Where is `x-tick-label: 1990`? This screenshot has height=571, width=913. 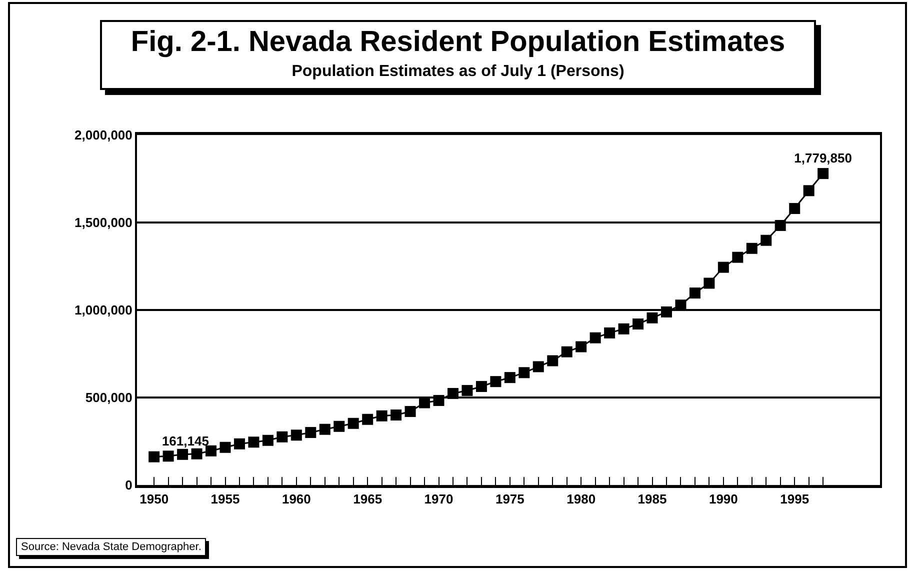 x-tick-label: 1990 is located at coordinates (723, 499).